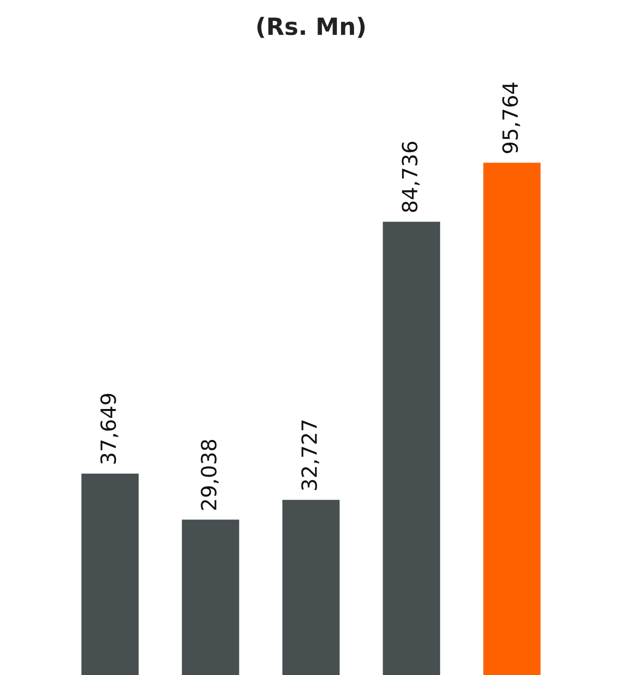 The width and height of the screenshot is (622, 675). Describe the element at coordinates (311, 27) in the screenshot. I see `chart-title: (Rs. Mn)` at that location.